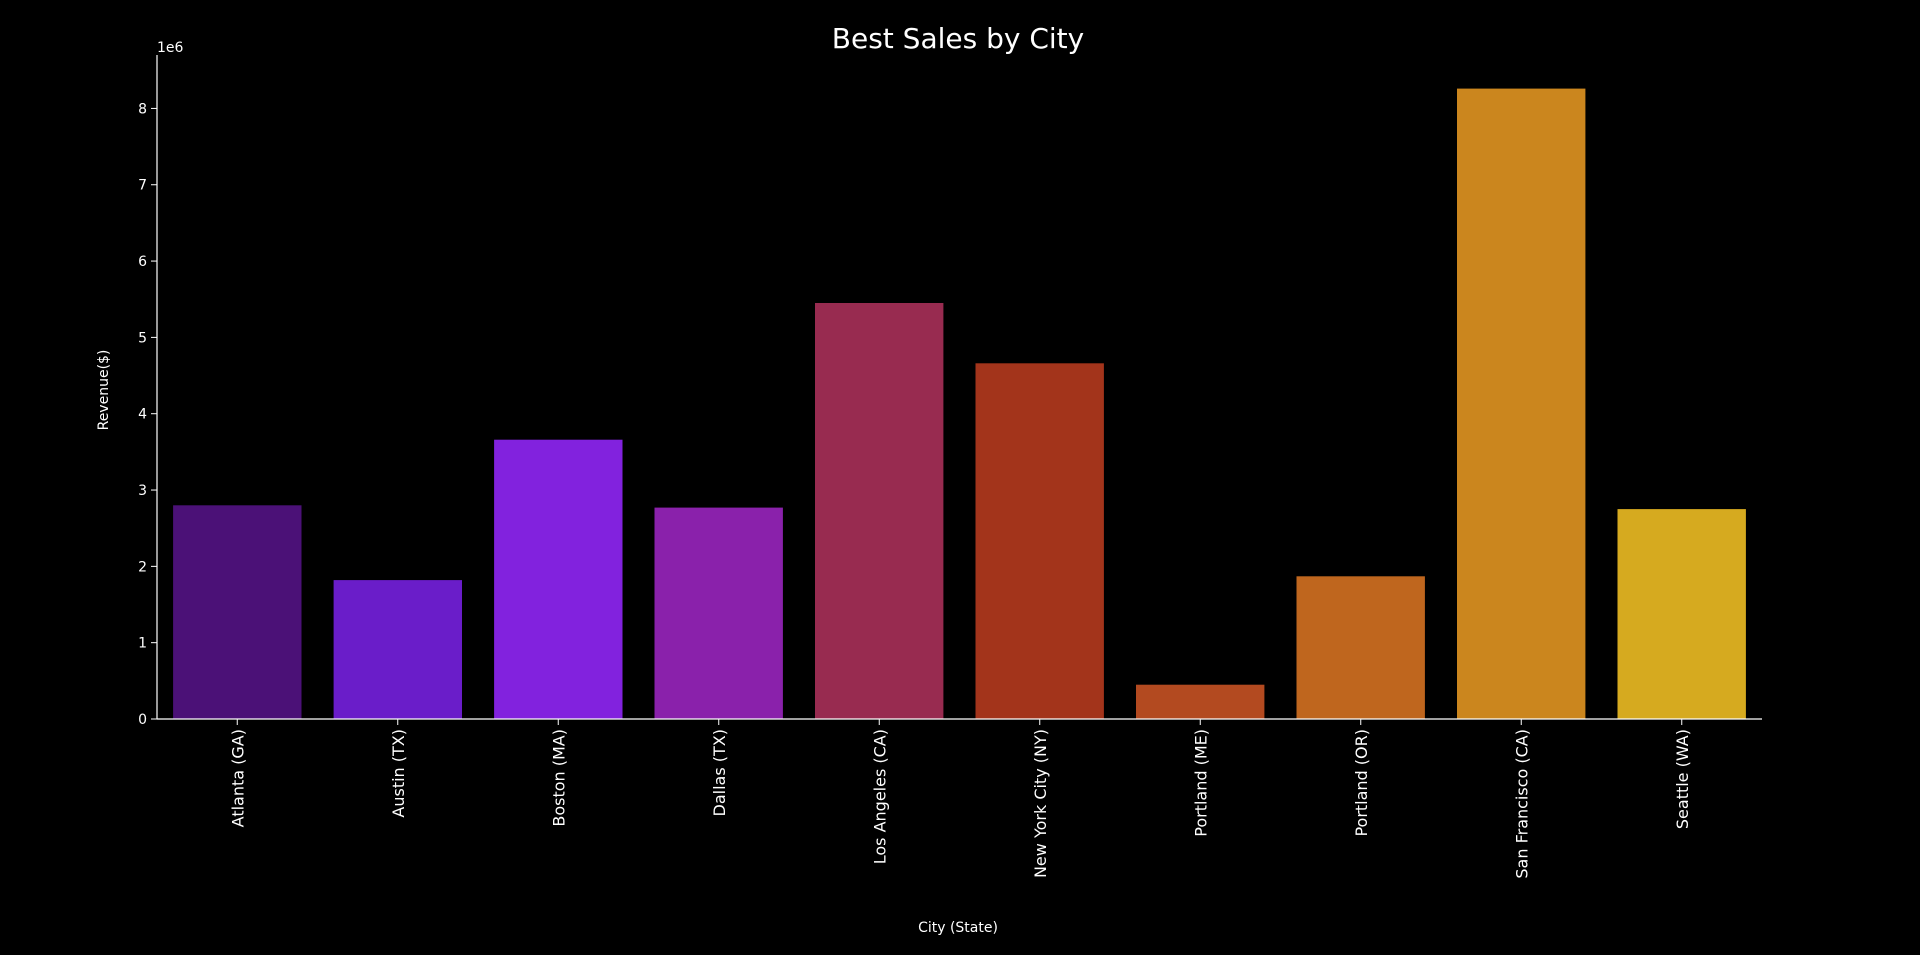  Describe the element at coordinates (142, 262) in the screenshot. I see `y-tick-label: 6` at that location.